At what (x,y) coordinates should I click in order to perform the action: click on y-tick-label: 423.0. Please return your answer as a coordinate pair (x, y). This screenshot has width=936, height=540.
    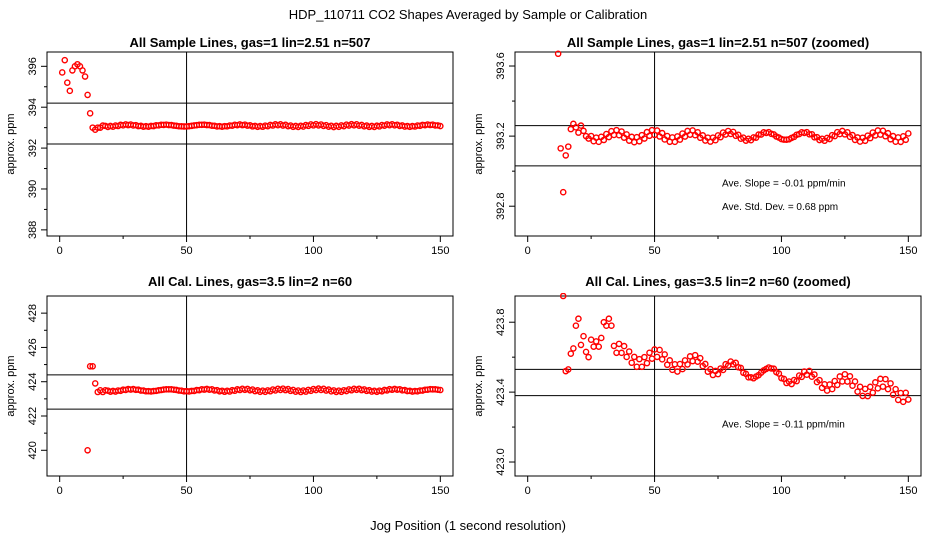
    Looking at the image, I should click on (501, 462).